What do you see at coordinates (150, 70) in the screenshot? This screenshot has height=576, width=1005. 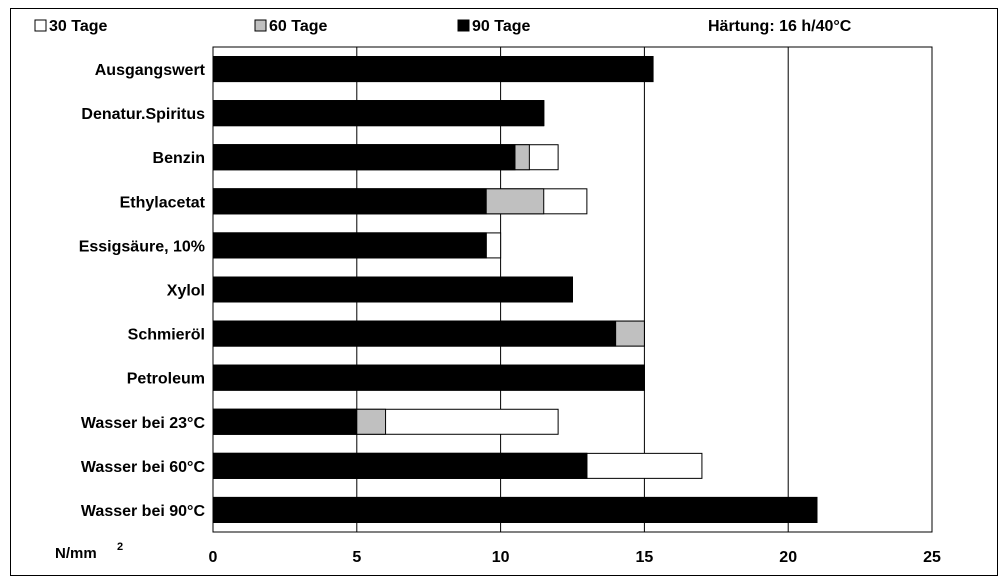 I see `category-label: Ausgangswert` at bounding box center [150, 70].